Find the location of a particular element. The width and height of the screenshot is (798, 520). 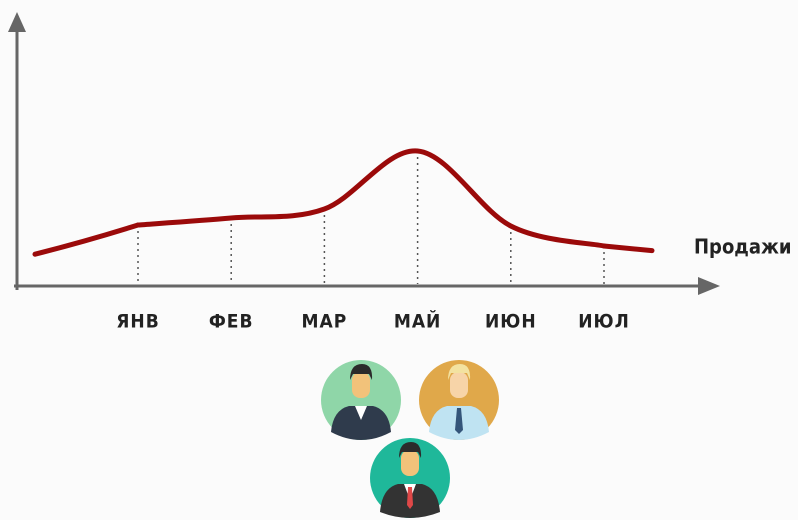

x-tick-label: ИЮН is located at coordinates (511, 322).